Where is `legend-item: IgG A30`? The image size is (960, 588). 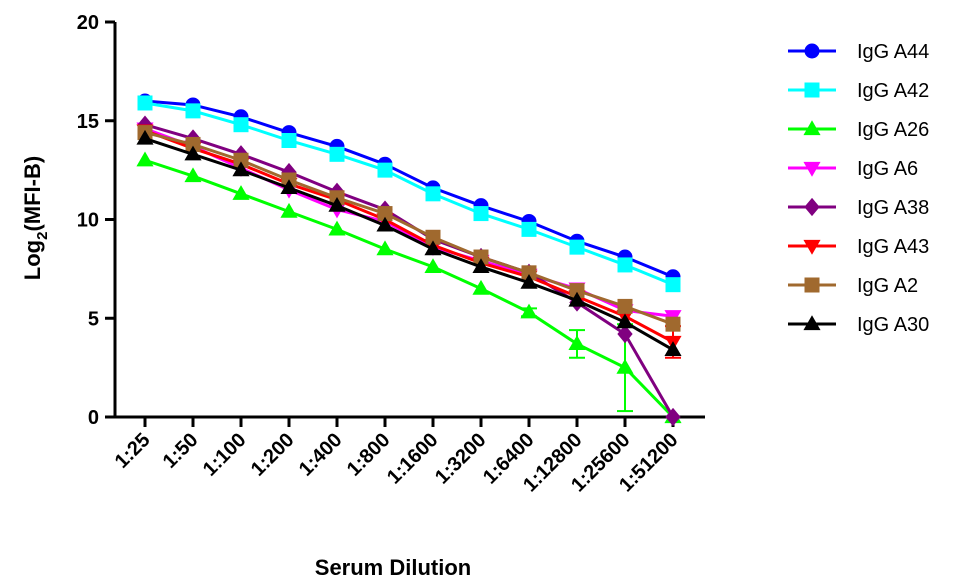 legend-item: IgG A30 is located at coordinates (858, 325).